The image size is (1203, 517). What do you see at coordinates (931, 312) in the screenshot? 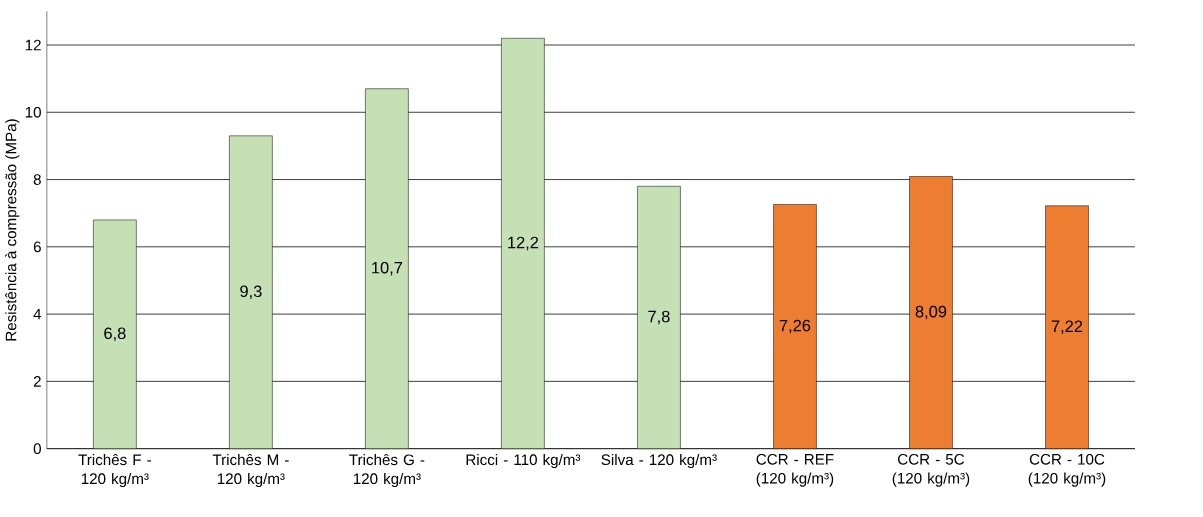
I see `data-label: 8,09` at bounding box center [931, 312].